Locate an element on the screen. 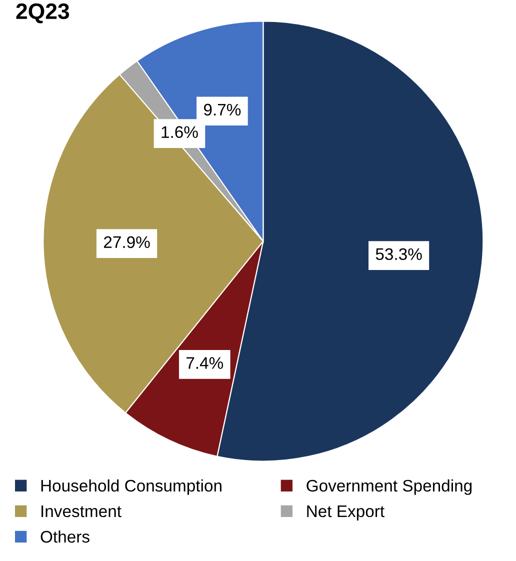 The height and width of the screenshot is (561, 516). legend-label: Others is located at coordinates (65, 536).